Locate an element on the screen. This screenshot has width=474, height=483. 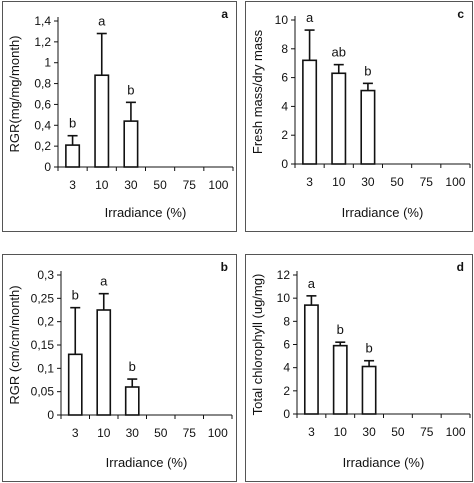
panel-letter: c is located at coordinates (460, 14).